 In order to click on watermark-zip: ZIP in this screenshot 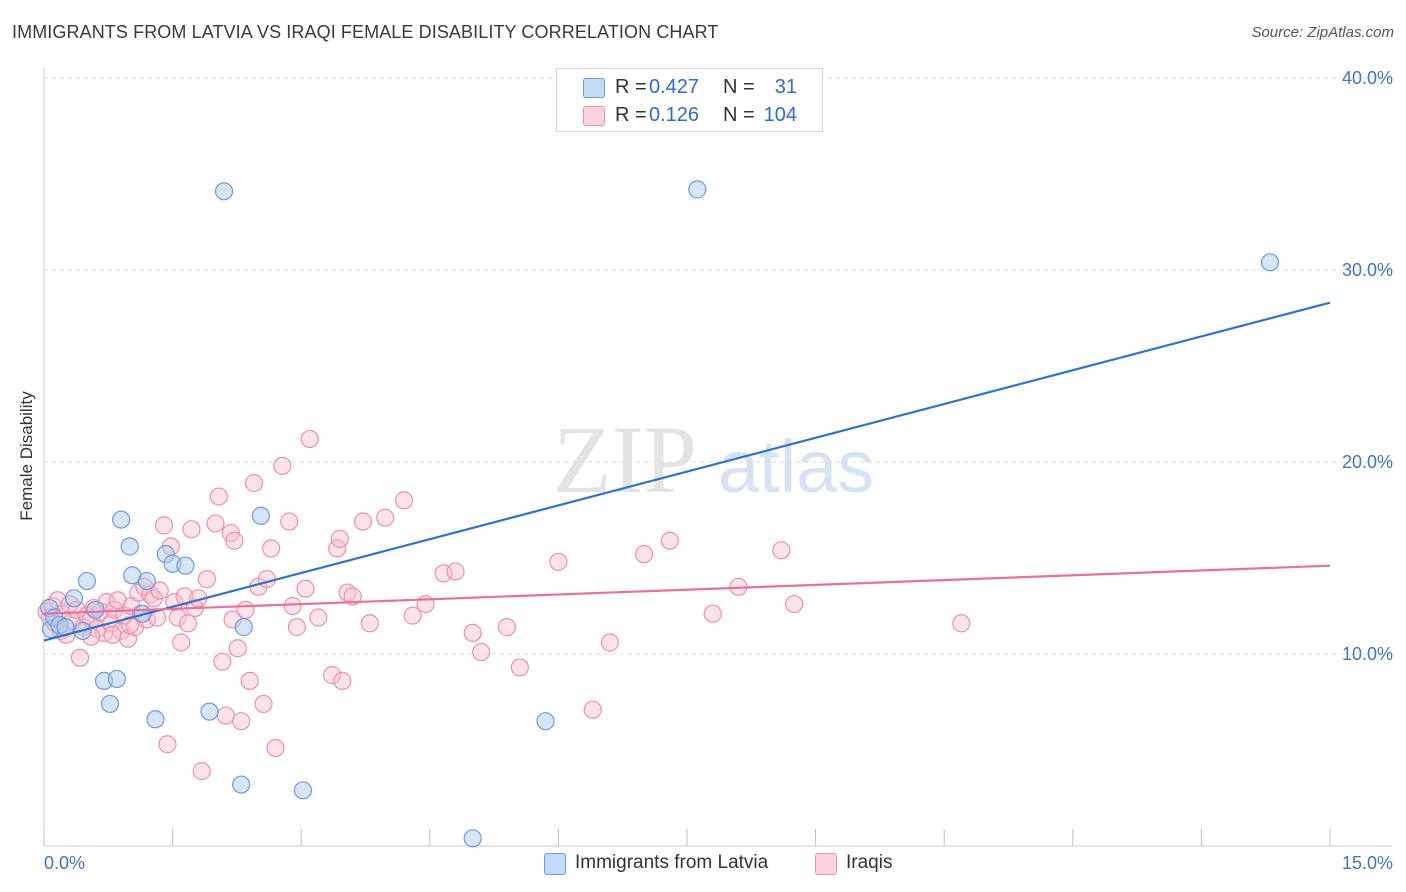, I will do `click(625, 459)`.